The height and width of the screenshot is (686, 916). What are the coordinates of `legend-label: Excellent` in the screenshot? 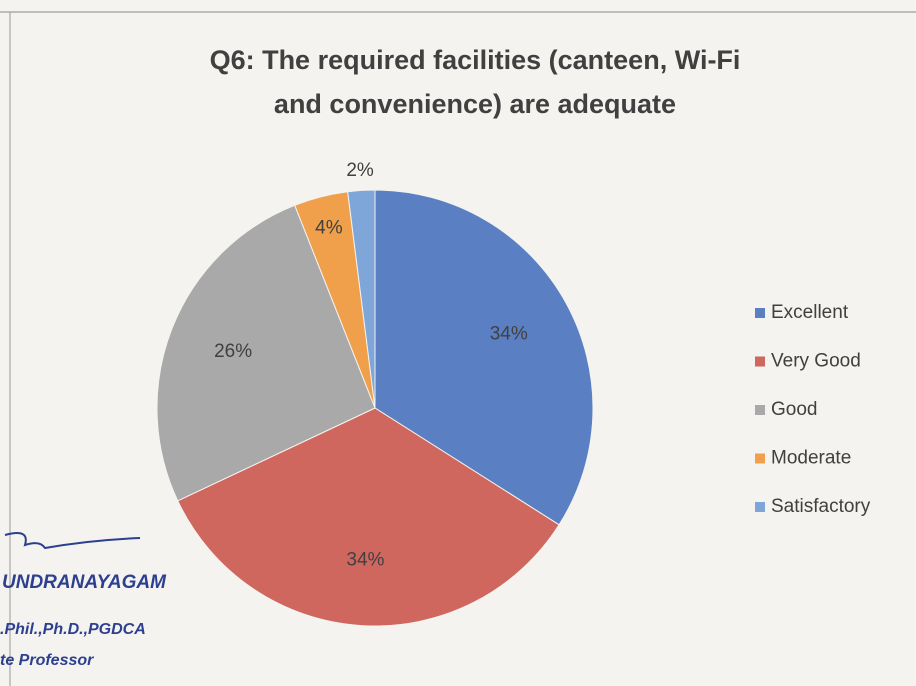 It's located at (810, 312).